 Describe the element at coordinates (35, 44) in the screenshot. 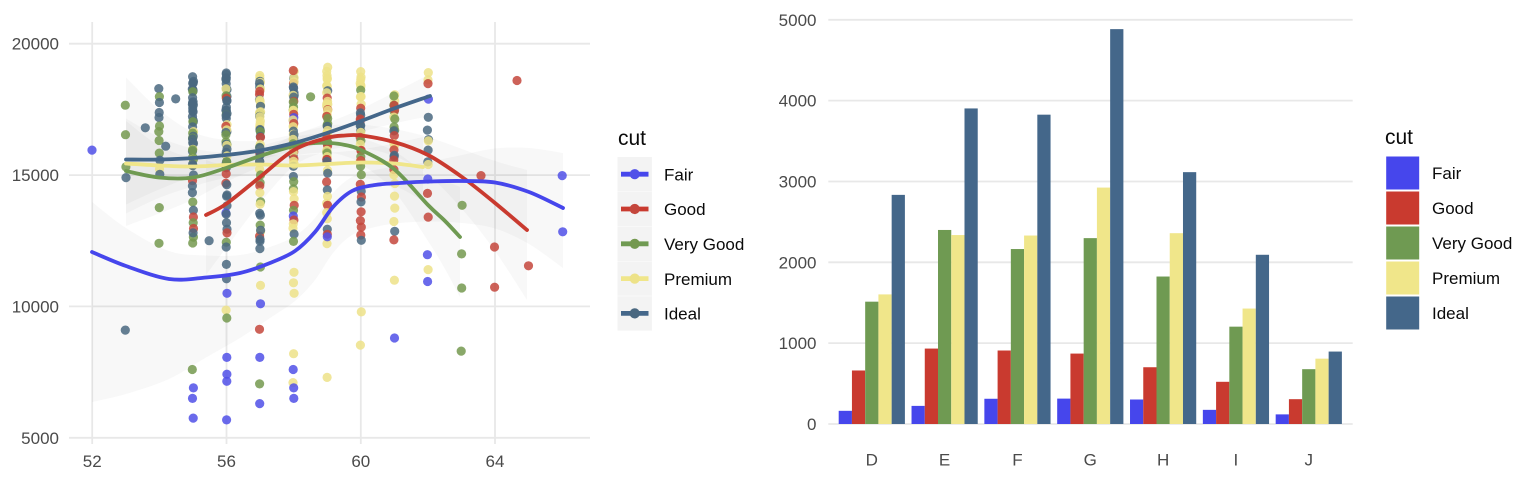

I see `svg-text: 20000` at that location.